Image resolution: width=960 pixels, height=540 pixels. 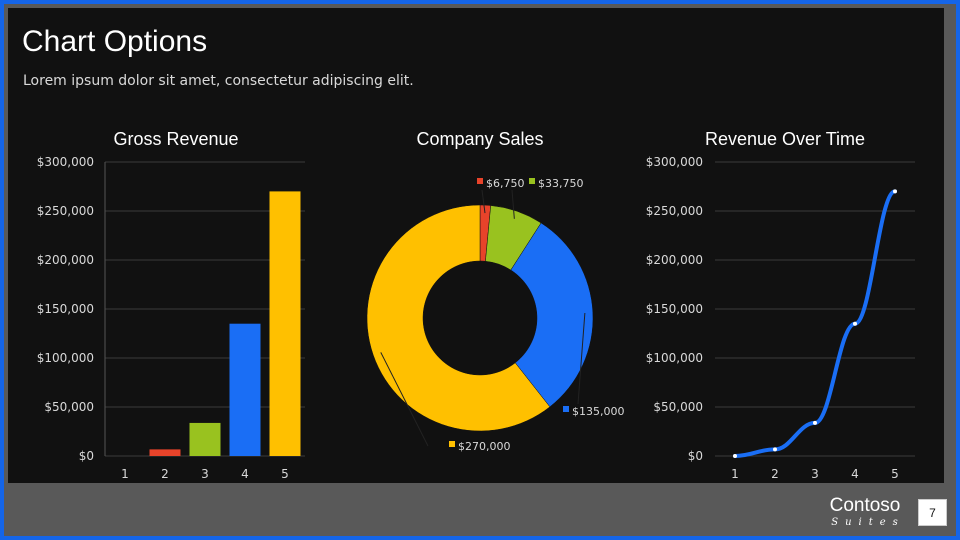 What do you see at coordinates (895, 474) in the screenshot?
I see `line-xtick-label: 5` at bounding box center [895, 474].